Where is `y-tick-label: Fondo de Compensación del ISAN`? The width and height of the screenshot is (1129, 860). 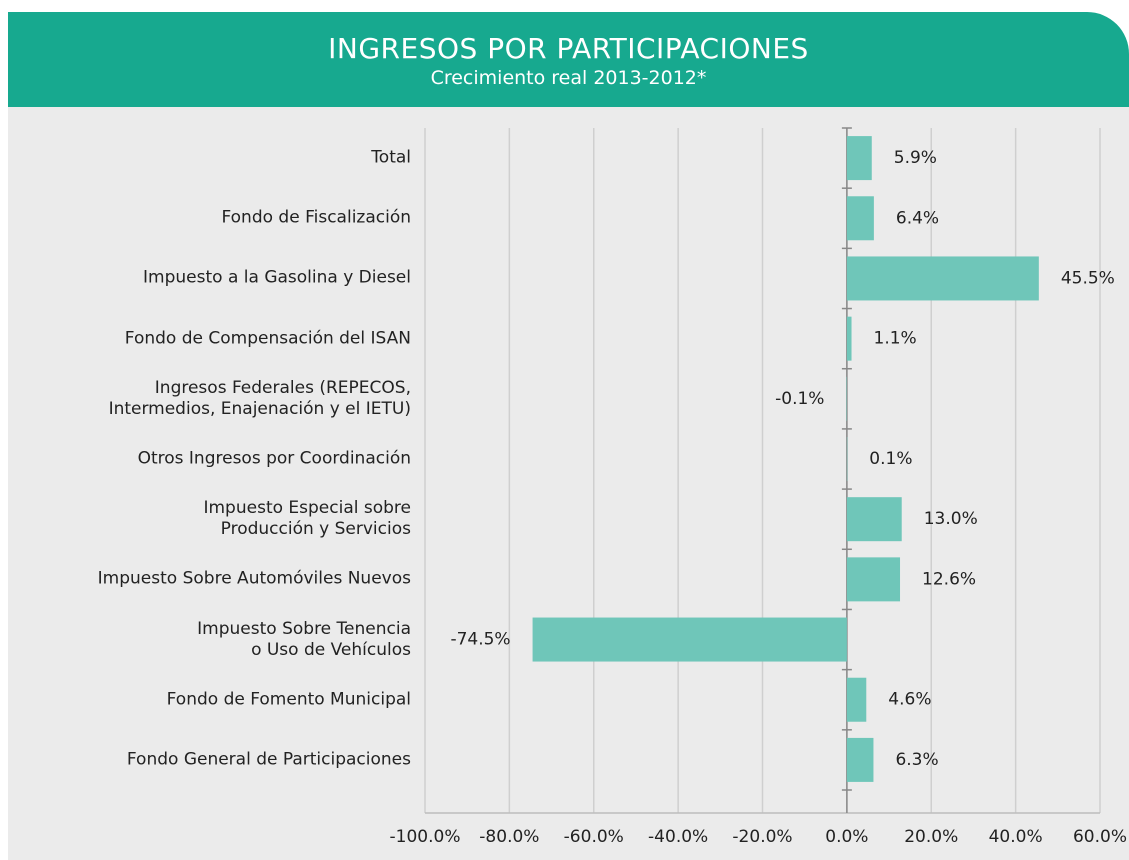 y-tick-label: Fondo de Compensación del ISAN is located at coordinates (267, 338).